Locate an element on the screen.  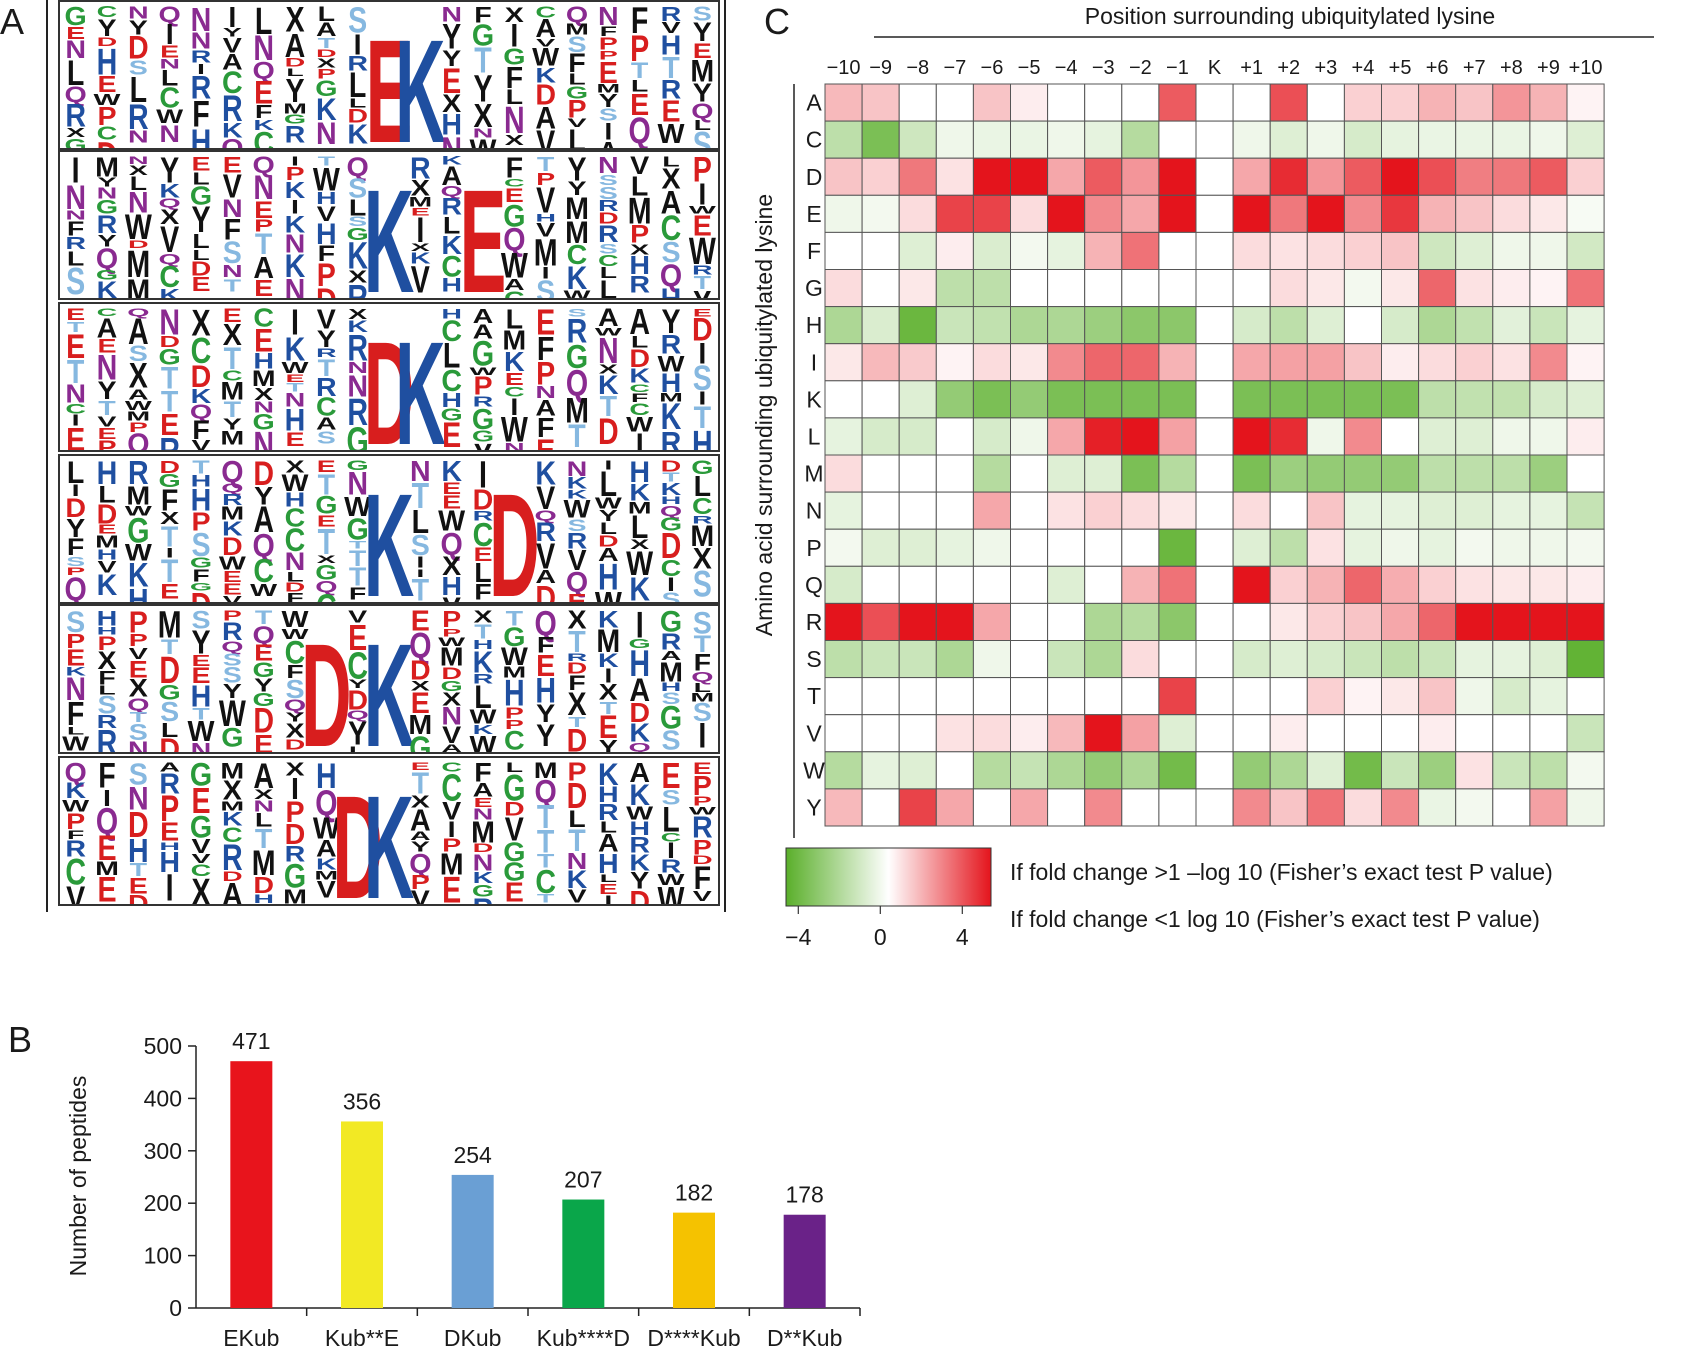
logo-letter: R is located at coordinates (169, 784).